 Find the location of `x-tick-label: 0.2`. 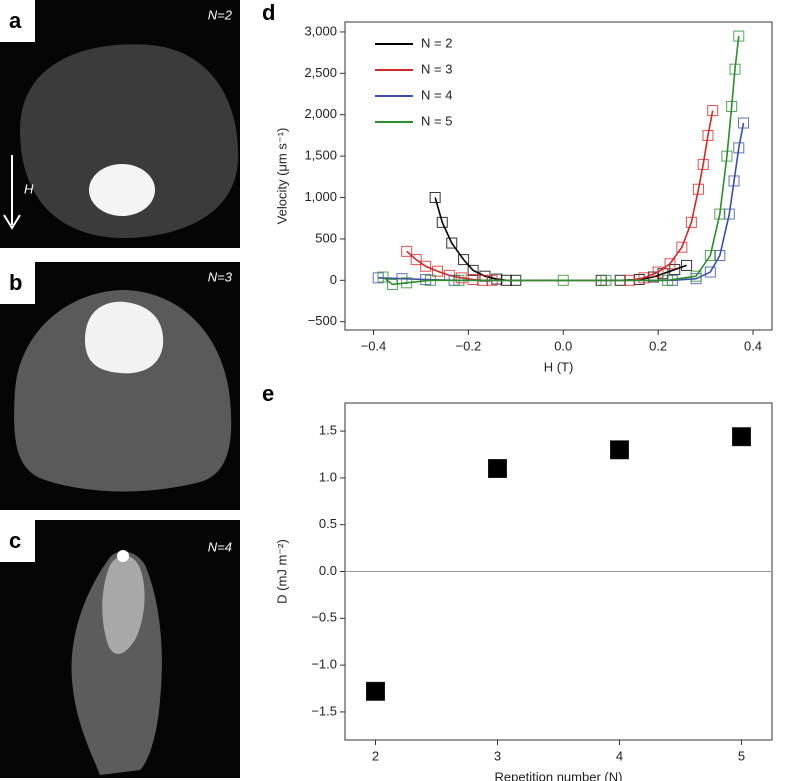

x-tick-label: 0.2 is located at coordinates (658, 345).